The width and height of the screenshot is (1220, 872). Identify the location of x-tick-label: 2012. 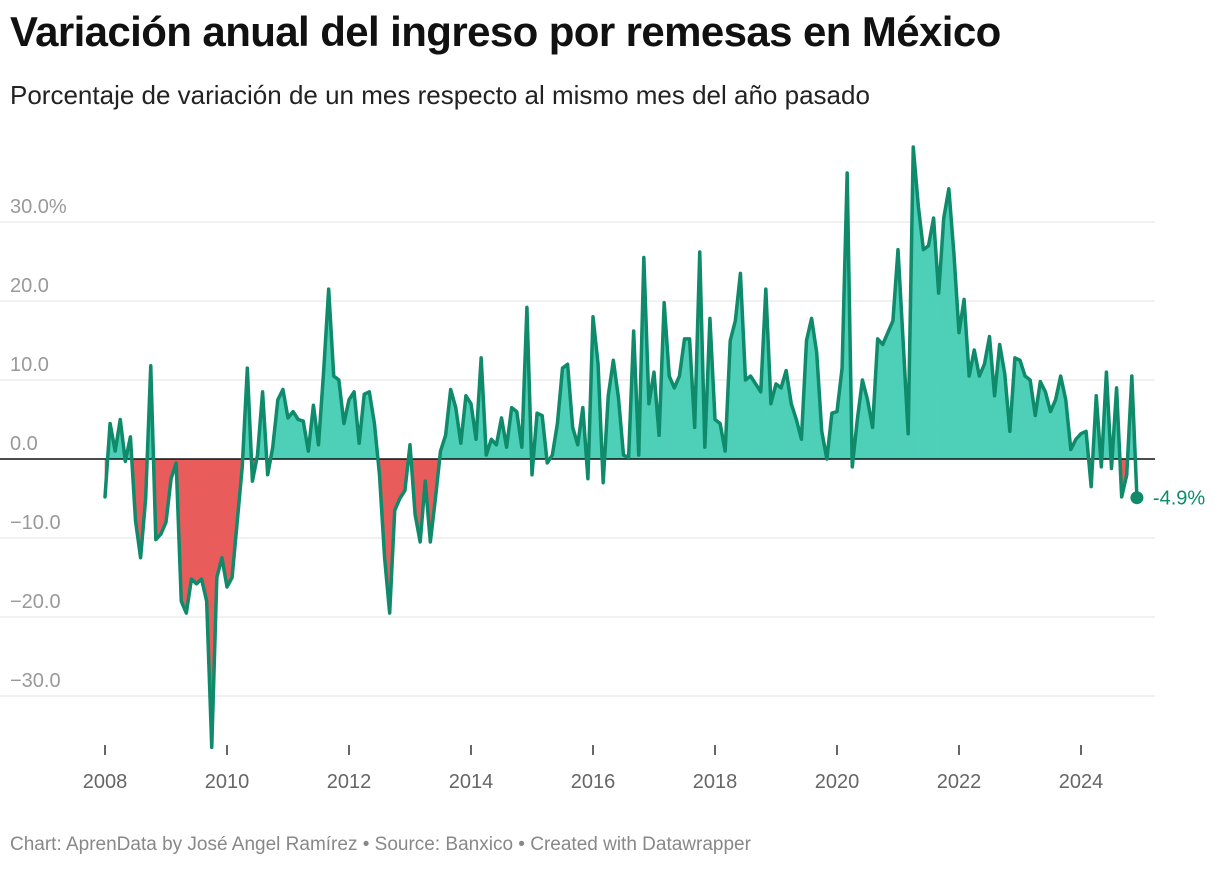
(349, 782).